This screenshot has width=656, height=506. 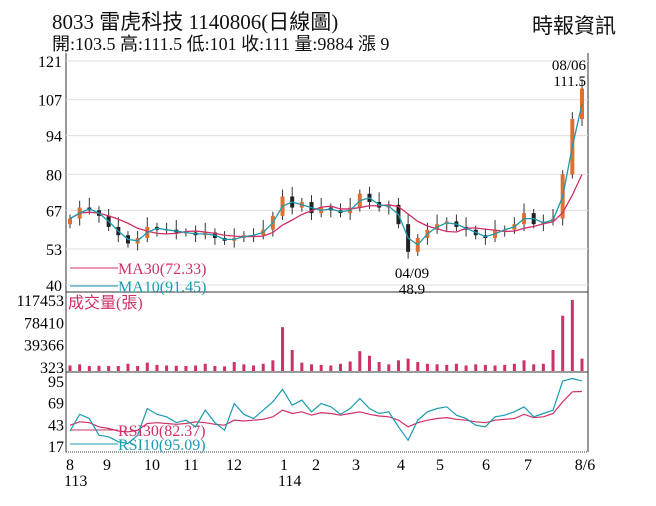 I want to click on price-stats: 開:103.5 高:111.5 低:101 收:111 量:9884 漲 9, so click(x=221, y=44).